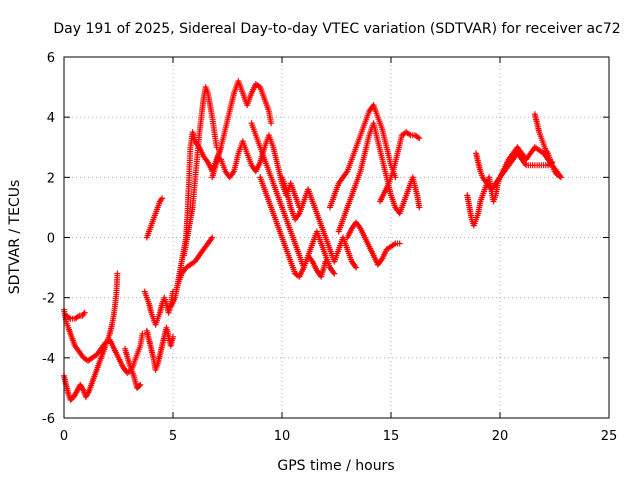 Image resolution: width=640 pixels, height=480 pixels. Describe the element at coordinates (48, 299) in the screenshot. I see `y-tick-label: -2` at that location.